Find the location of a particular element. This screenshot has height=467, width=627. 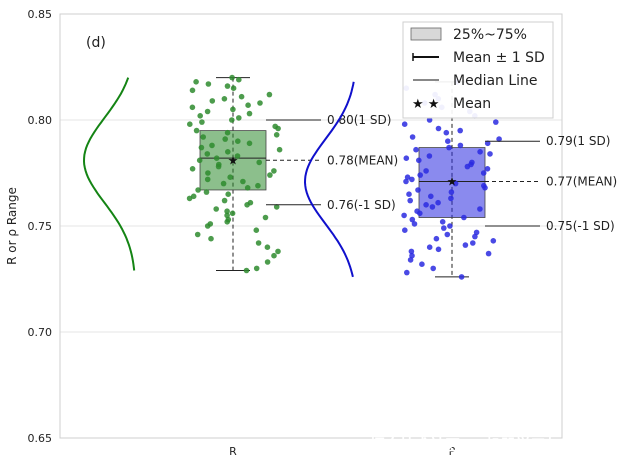

panel-label: (d) is located at coordinates (96, 43).